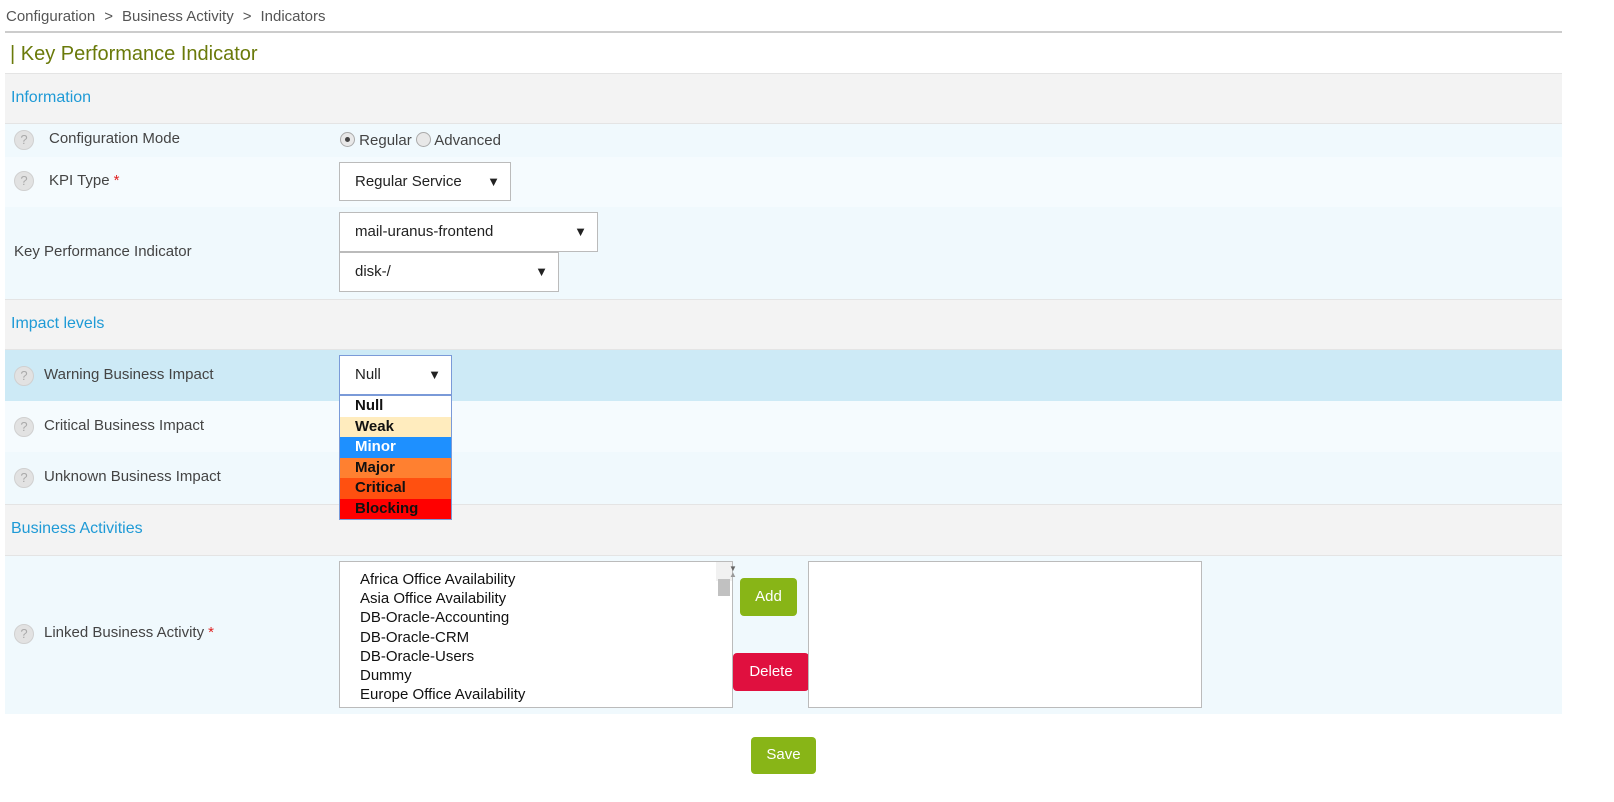 The image size is (1614, 802). What do you see at coordinates (1005, 634) in the screenshot?
I see `selected-activities-list` at bounding box center [1005, 634].